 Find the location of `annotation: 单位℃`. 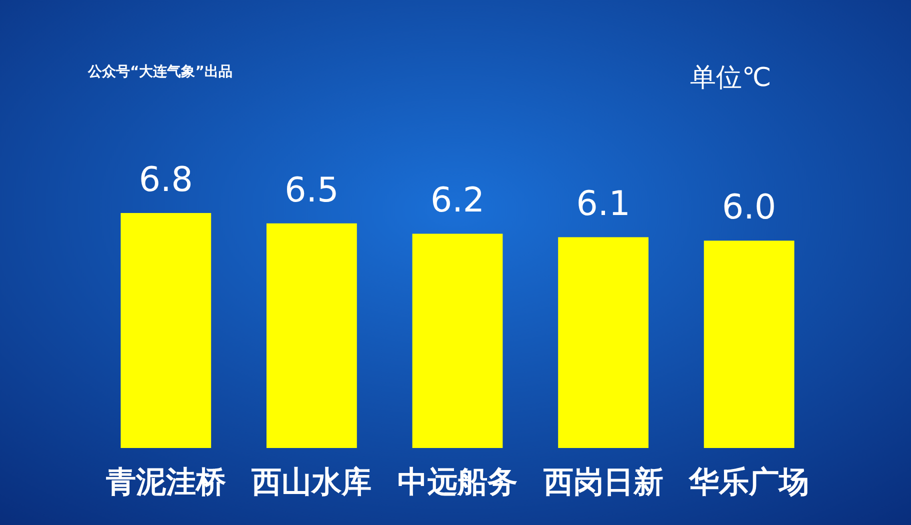

annotation: 单位℃ is located at coordinates (731, 78).